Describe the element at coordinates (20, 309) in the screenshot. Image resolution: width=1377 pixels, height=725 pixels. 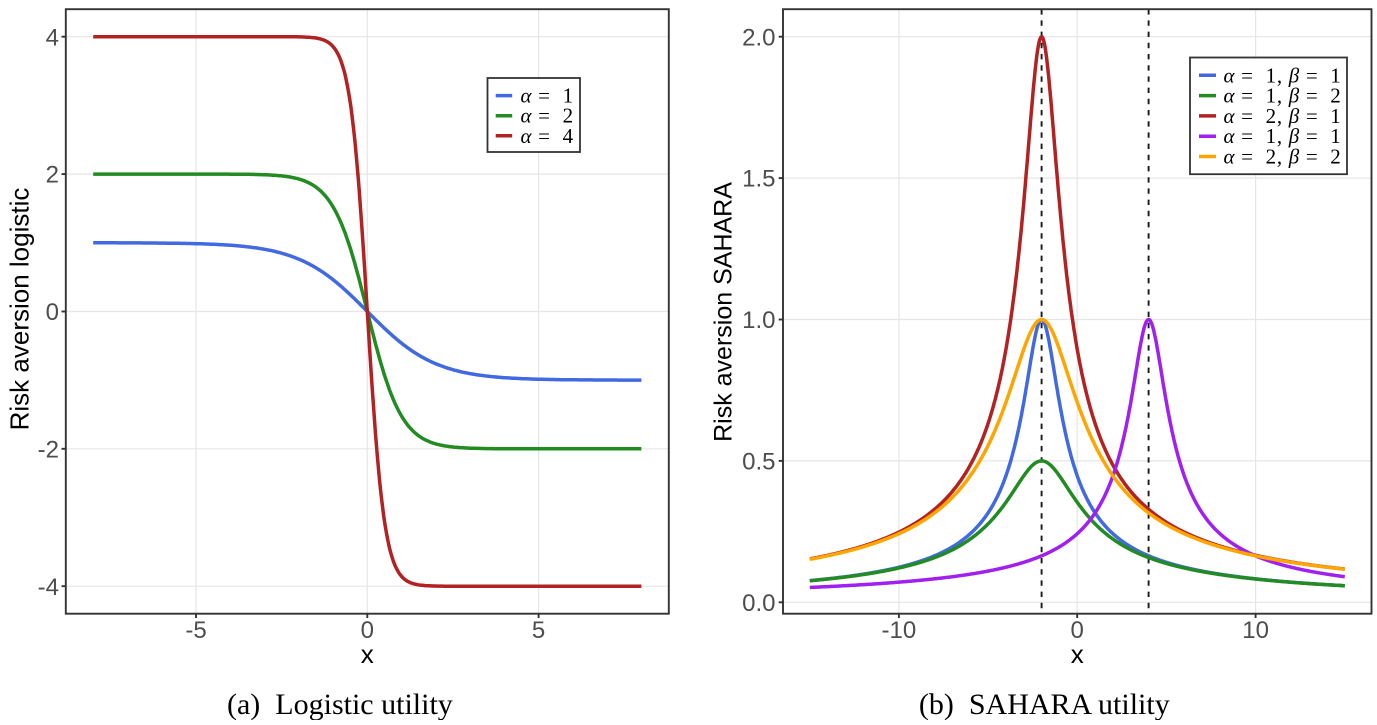
I see `svg-text: Risk aversion logistic` at that location.